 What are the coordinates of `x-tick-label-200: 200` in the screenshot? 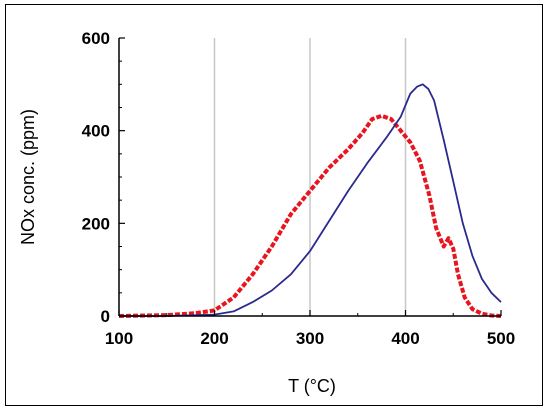 It's located at (214, 338).